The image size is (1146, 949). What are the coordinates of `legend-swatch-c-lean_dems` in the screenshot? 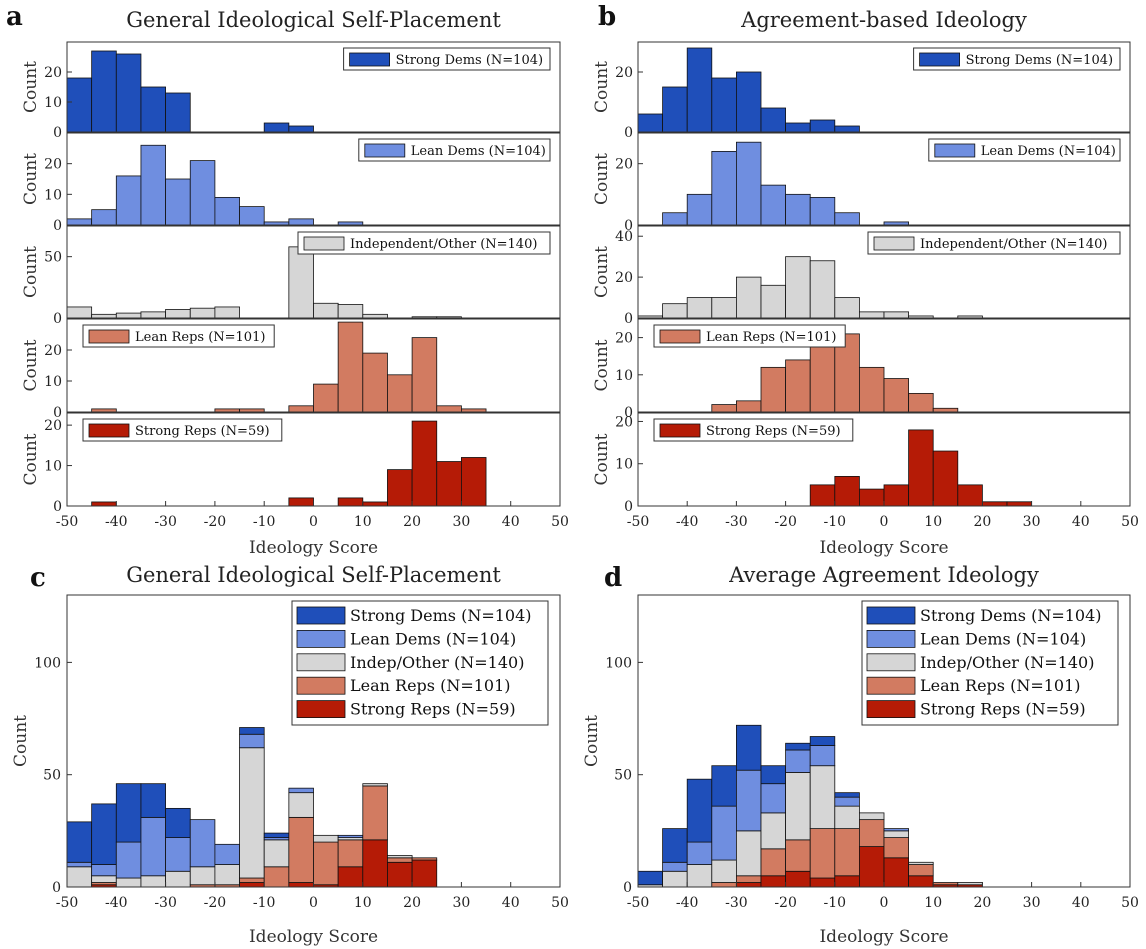 It's located at (321, 639).